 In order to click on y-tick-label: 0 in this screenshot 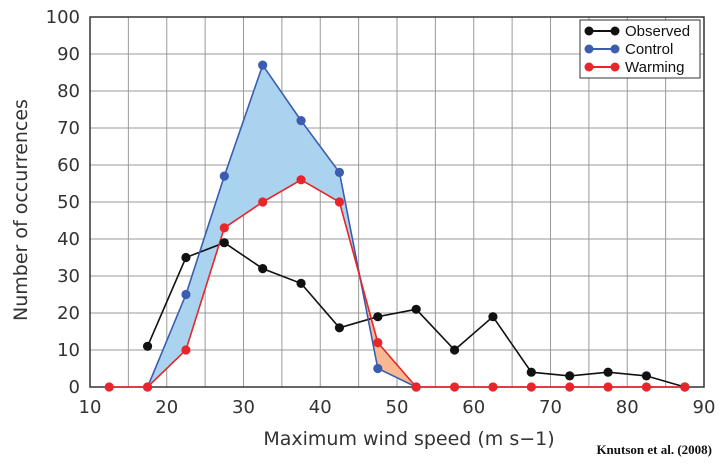, I will do `click(74, 387)`.